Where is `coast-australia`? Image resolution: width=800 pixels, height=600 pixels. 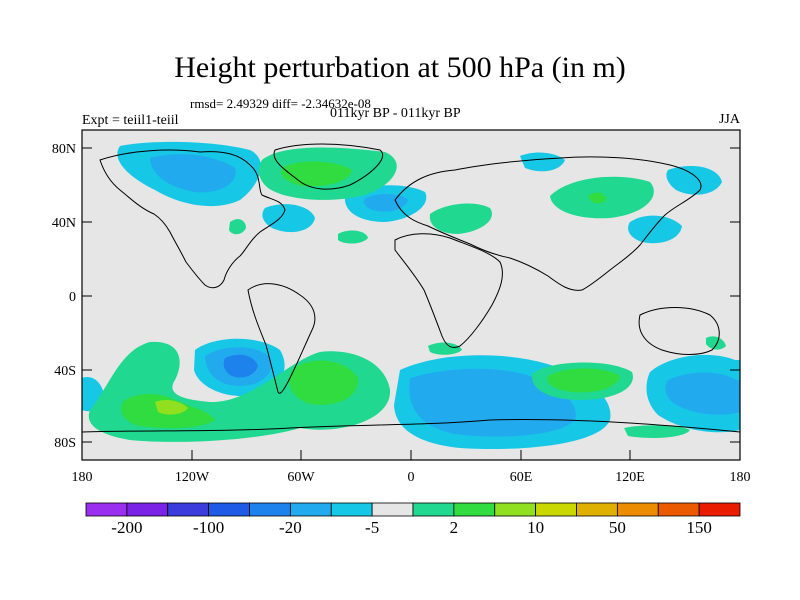
coast-australia is located at coordinates (679, 331).